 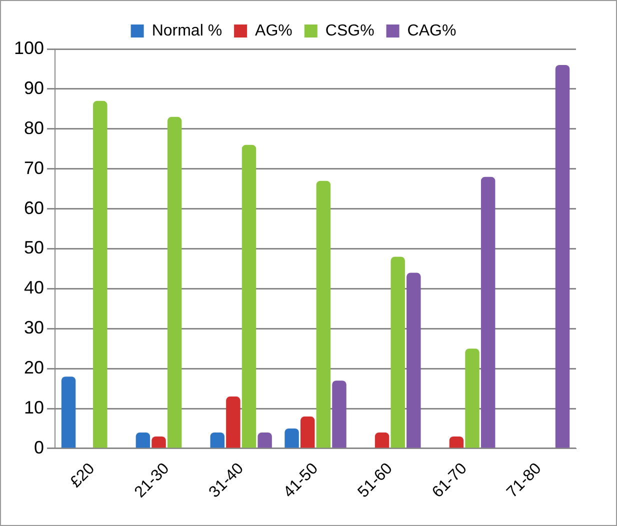 What do you see at coordinates (34, 368) in the screenshot?
I see `y-tick-label: 20` at bounding box center [34, 368].